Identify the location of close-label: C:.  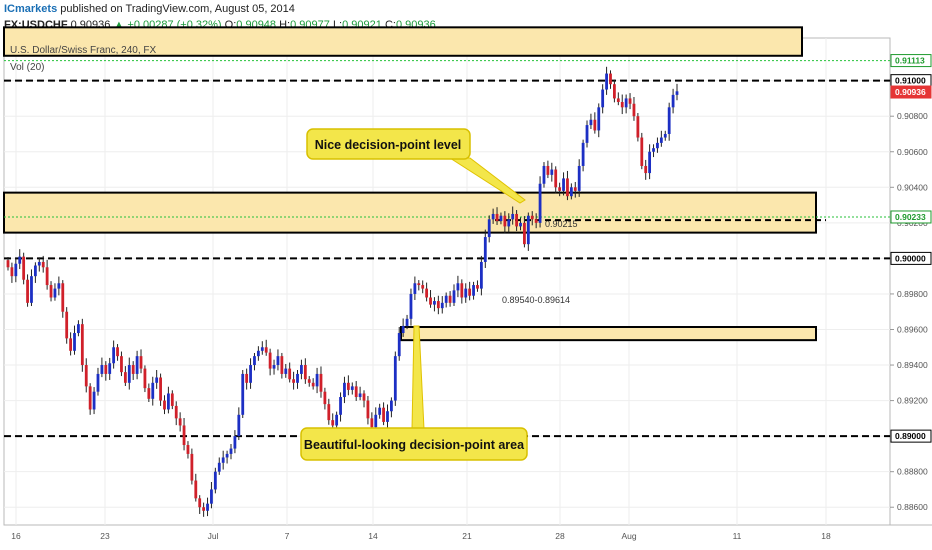
(390, 25).